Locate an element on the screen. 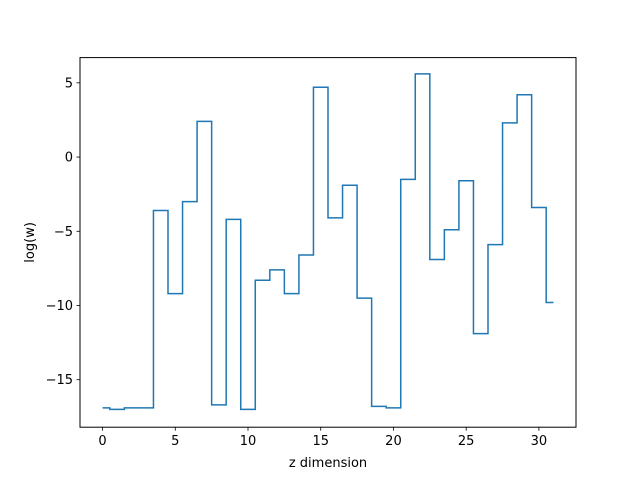  x-axis-label: z dimension is located at coordinates (328, 463).